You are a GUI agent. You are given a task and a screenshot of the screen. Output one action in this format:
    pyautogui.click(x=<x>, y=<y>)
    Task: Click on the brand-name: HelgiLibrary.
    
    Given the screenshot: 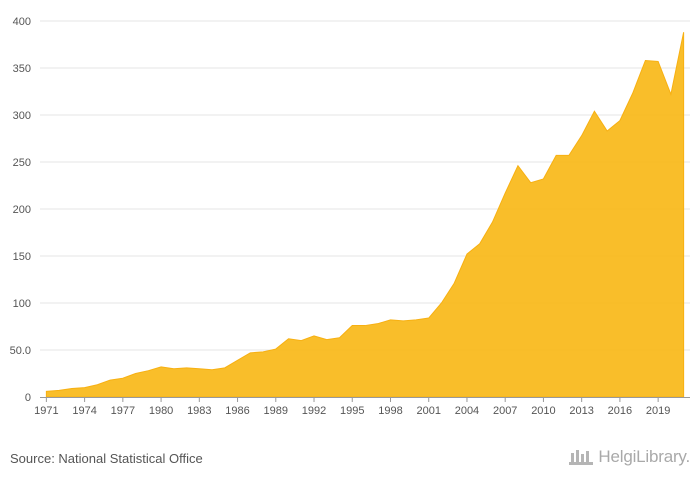 What is the action you would take?
    pyautogui.click(x=644, y=456)
    